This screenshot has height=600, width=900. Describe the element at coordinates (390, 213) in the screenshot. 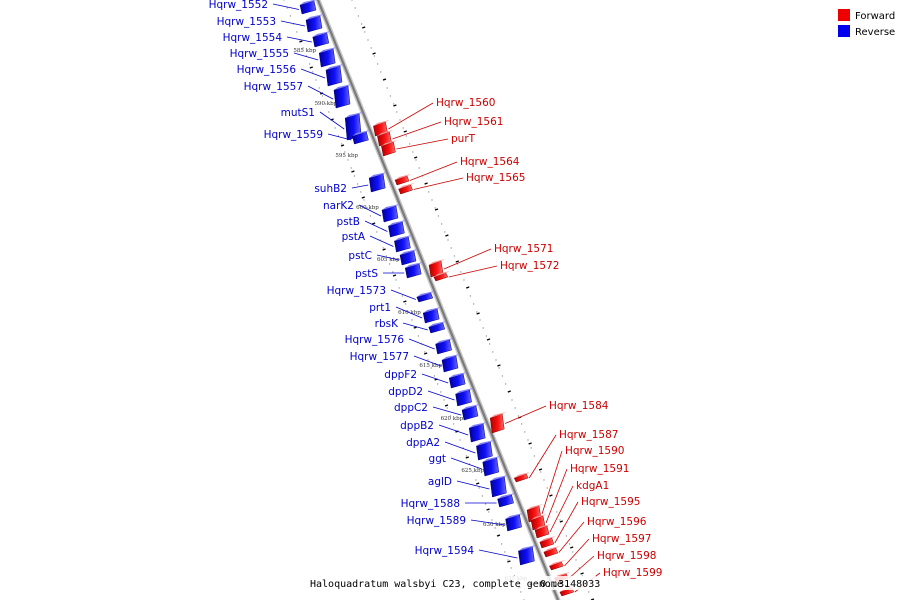

I see `gene-nark2` at that location.